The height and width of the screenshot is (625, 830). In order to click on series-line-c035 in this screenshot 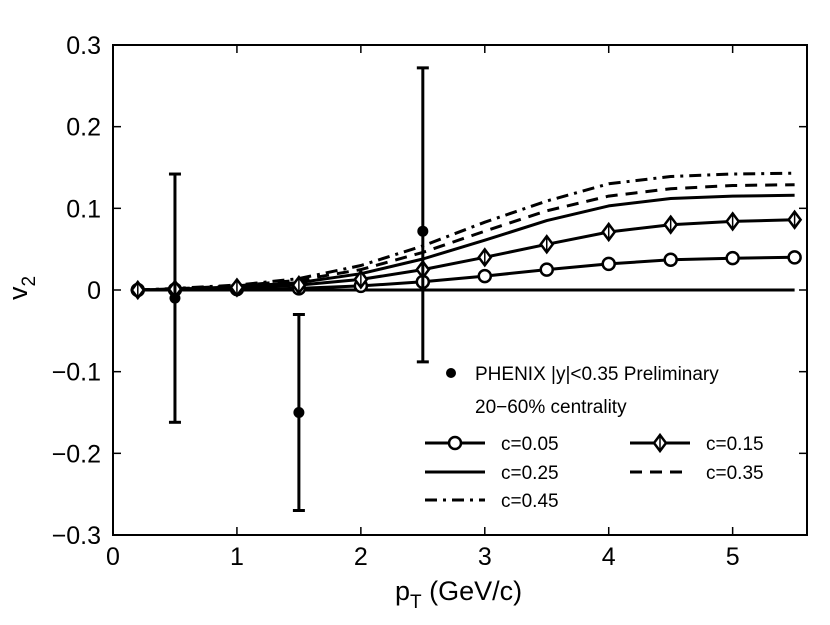, I will do `click(466, 237)`.